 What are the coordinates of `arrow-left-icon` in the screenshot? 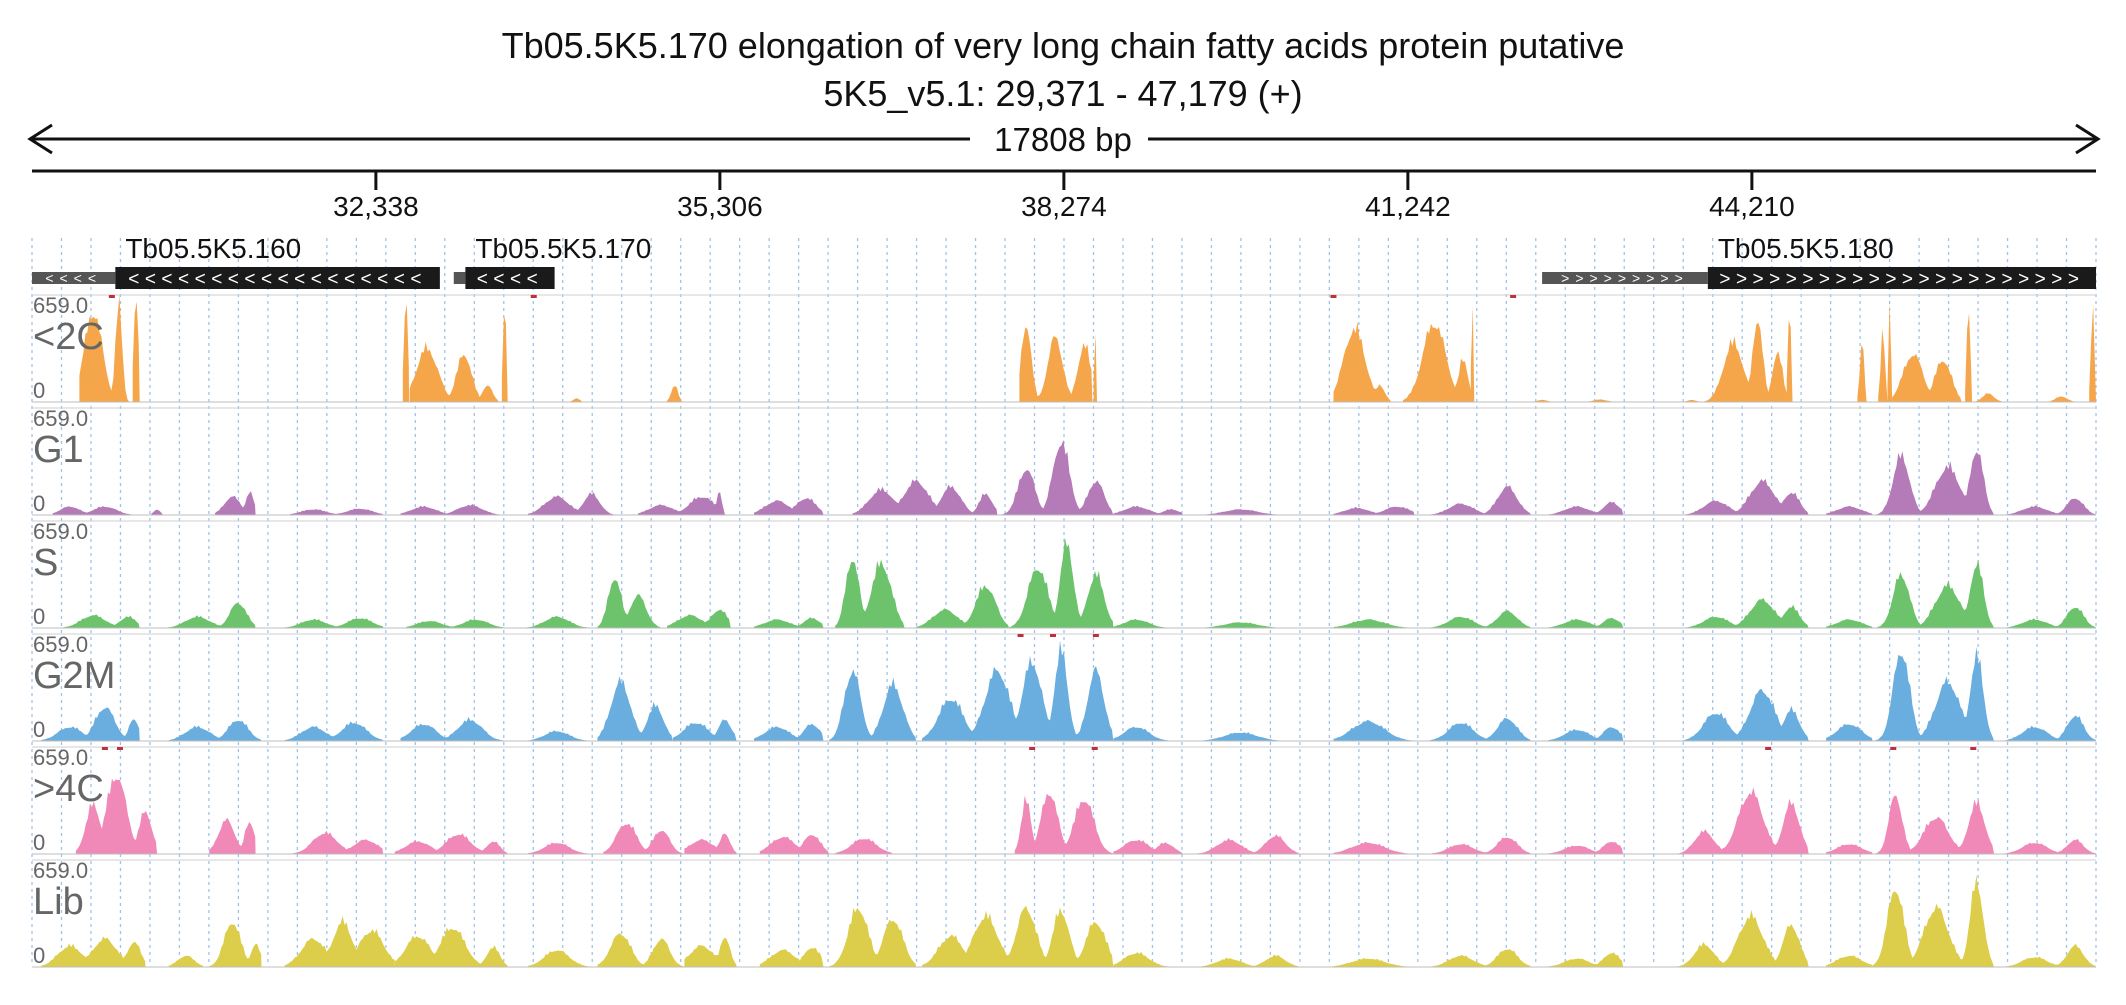 It's located at (40, 139).